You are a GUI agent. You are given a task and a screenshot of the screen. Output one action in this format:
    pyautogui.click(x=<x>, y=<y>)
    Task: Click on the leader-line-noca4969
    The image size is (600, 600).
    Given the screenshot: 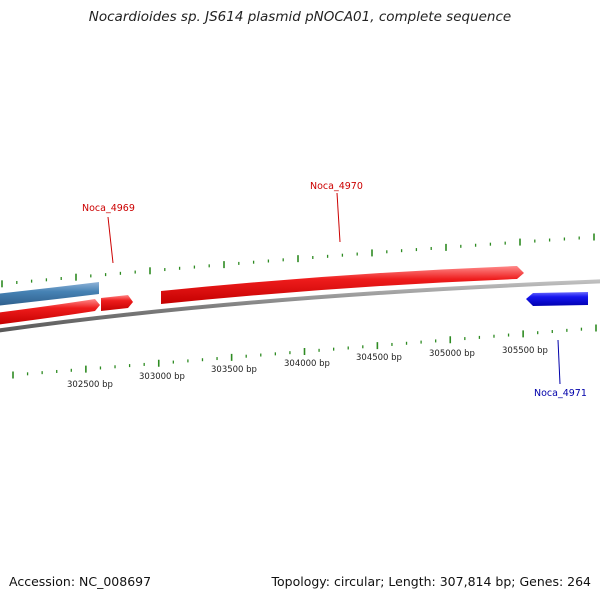 What is the action you would take?
    pyautogui.click(x=110, y=240)
    